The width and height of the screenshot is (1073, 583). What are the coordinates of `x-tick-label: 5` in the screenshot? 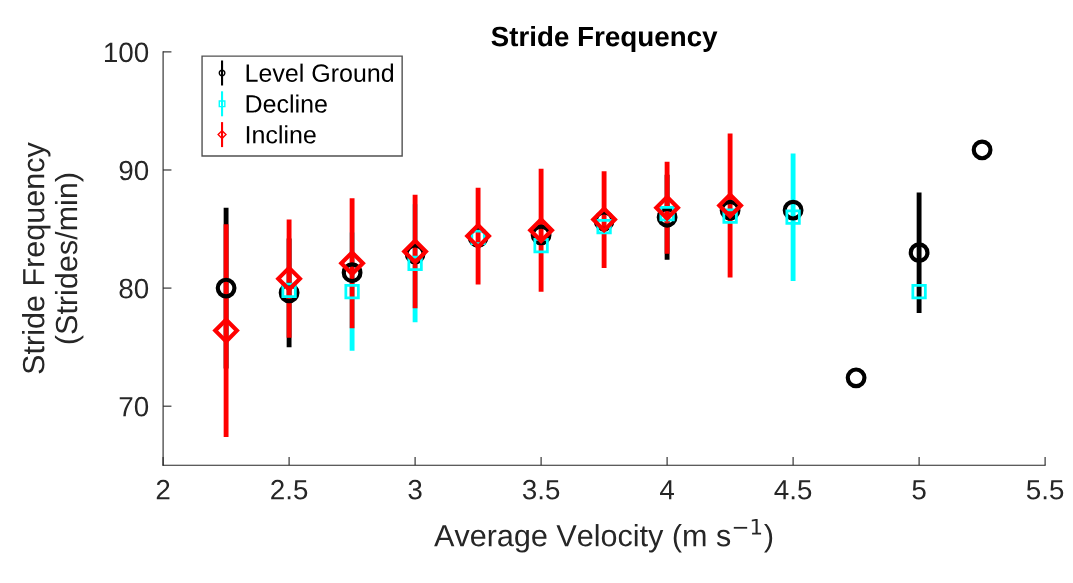 It's located at (919, 490).